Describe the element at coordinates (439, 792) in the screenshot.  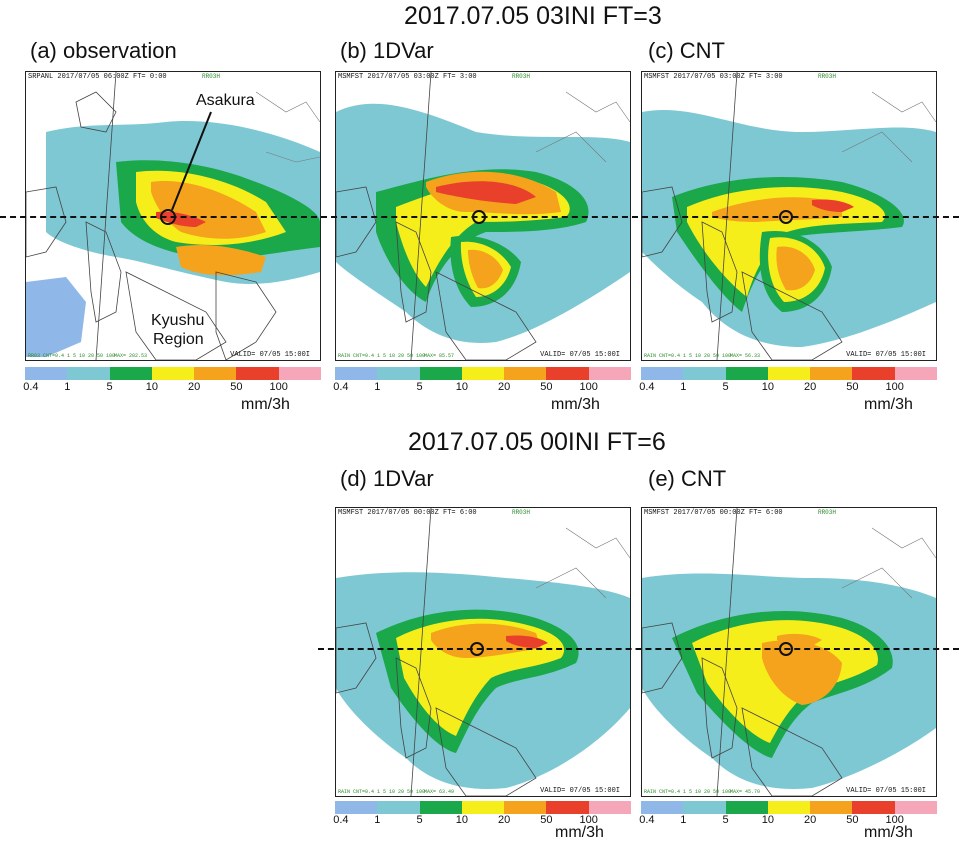
I see `panel-d-max: MAX= 63.49` at that location.